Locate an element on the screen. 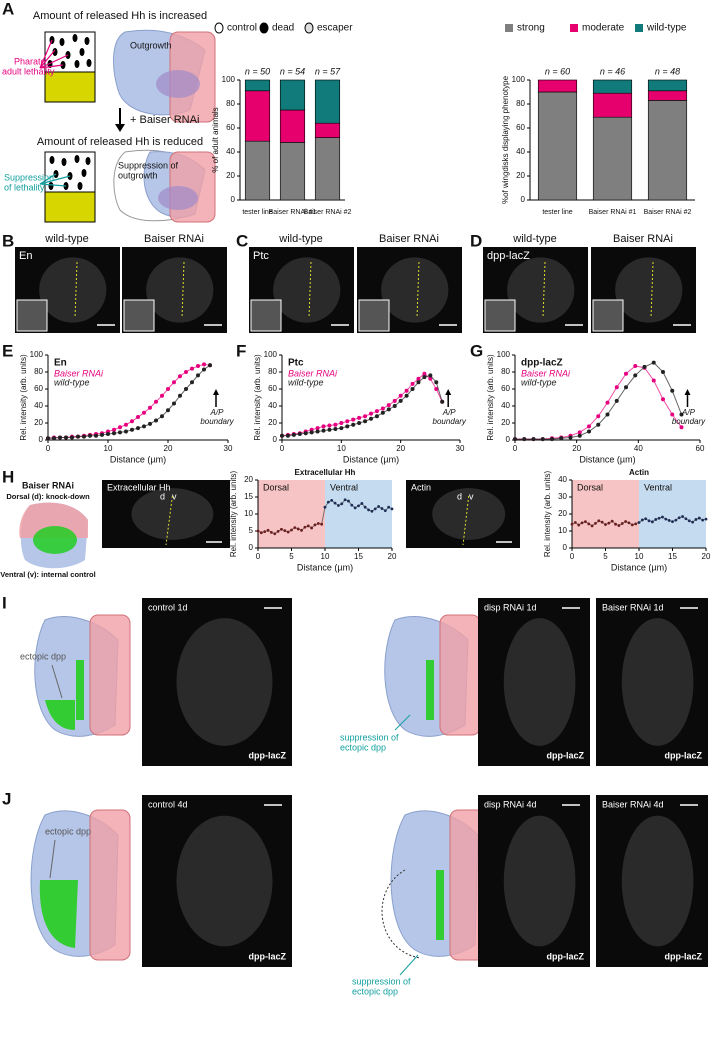 The width and height of the screenshot is (721, 1062). marker-label: dpp-lacZ is located at coordinates (566, 755).